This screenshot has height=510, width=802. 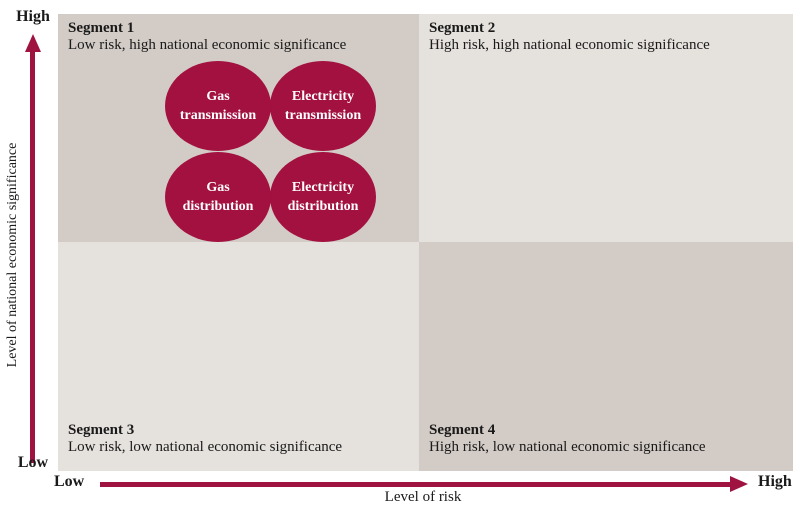 What do you see at coordinates (218, 206) in the screenshot?
I see `bubble-gas-distribution-line2: distribution` at bounding box center [218, 206].